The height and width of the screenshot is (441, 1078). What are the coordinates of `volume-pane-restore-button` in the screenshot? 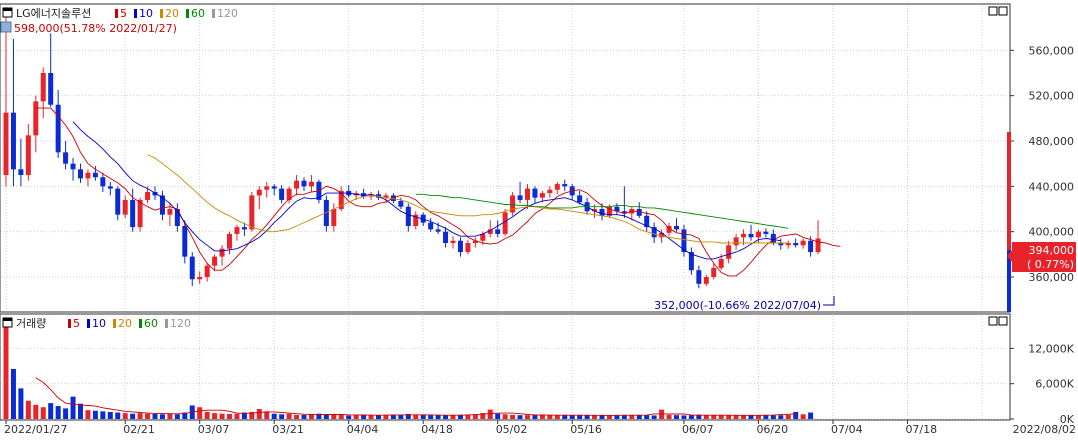 It's located at (993, 321).